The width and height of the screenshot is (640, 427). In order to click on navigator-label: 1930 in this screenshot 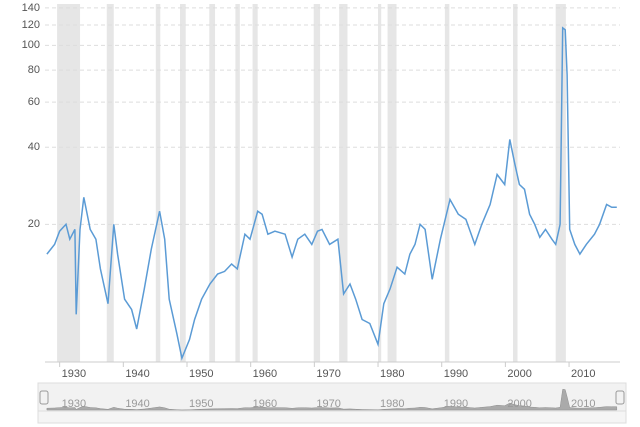, I will do `click(74, 404)`.